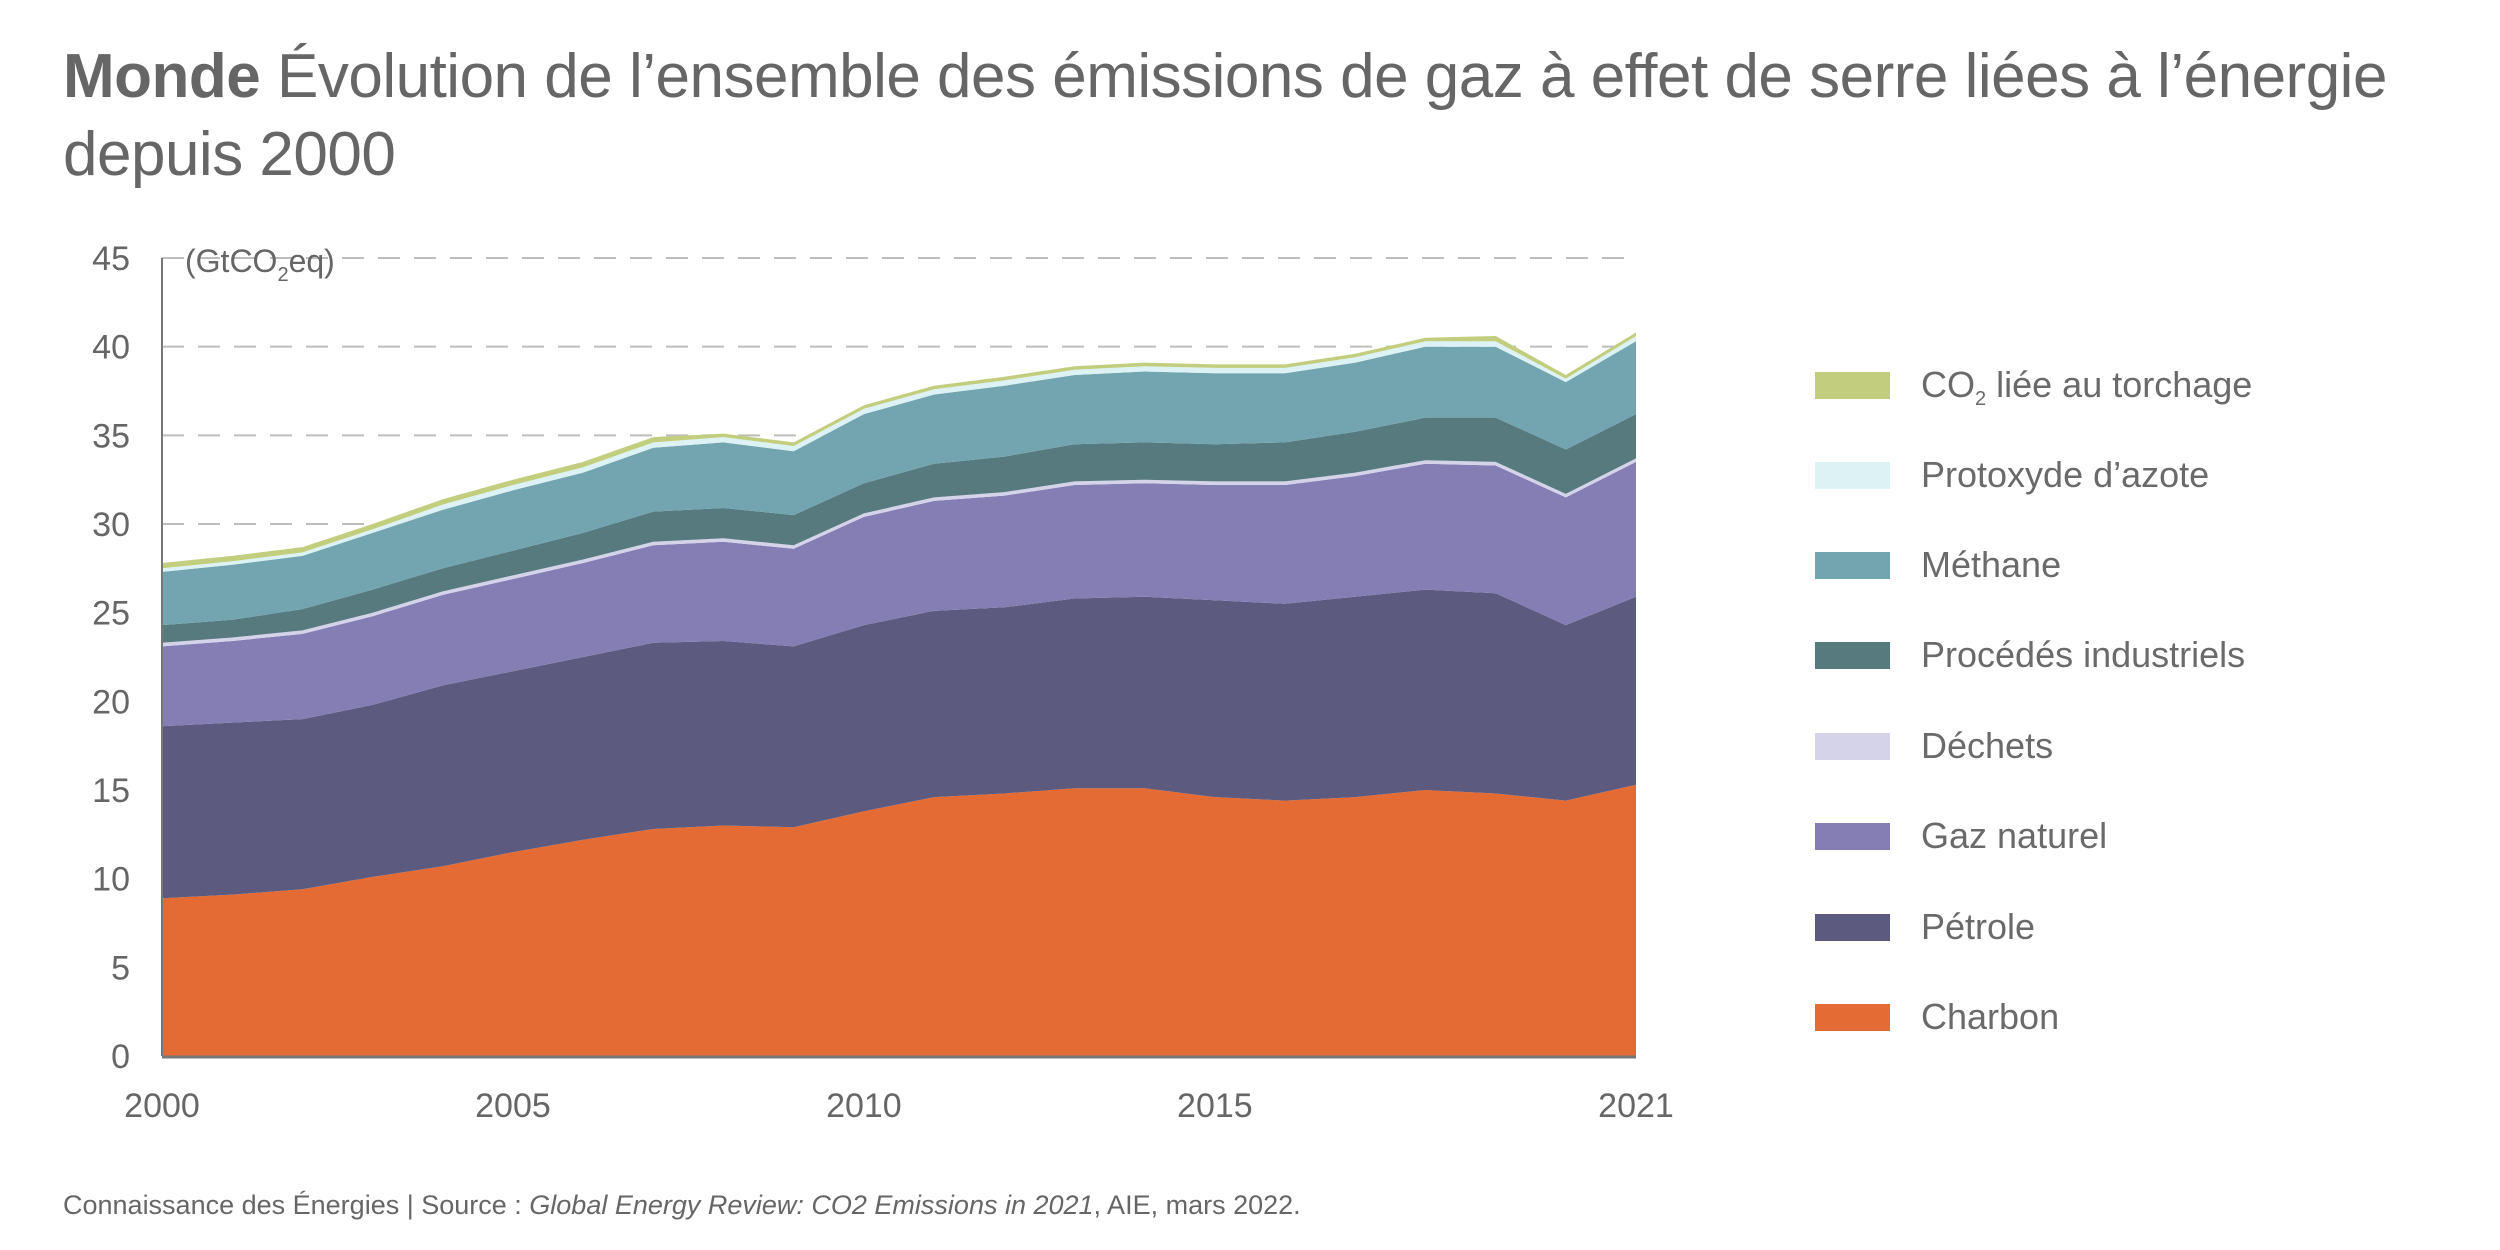  What do you see at coordinates (1215, 1106) in the screenshot?
I see `x-tick-label: 2015` at bounding box center [1215, 1106].